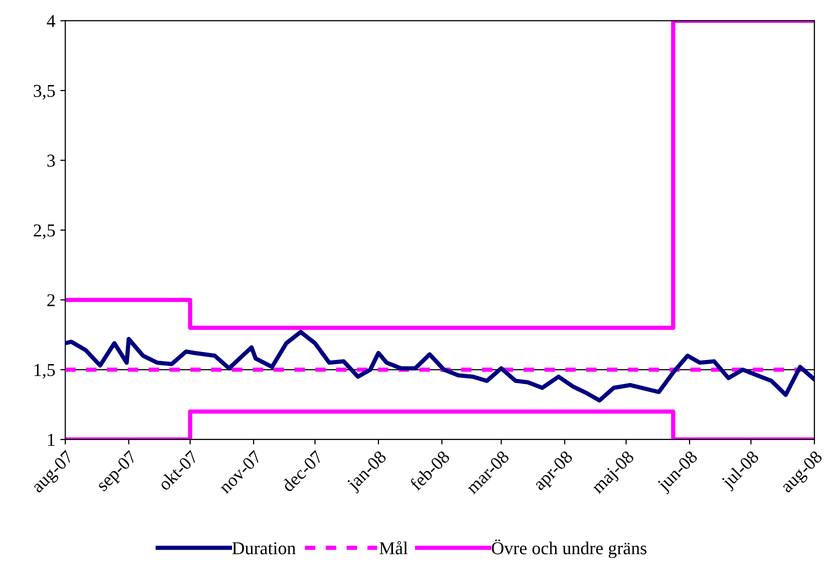 The width and height of the screenshot is (837, 576). Describe the element at coordinates (51, 160) in the screenshot. I see `y-tick-label: 3` at that location.